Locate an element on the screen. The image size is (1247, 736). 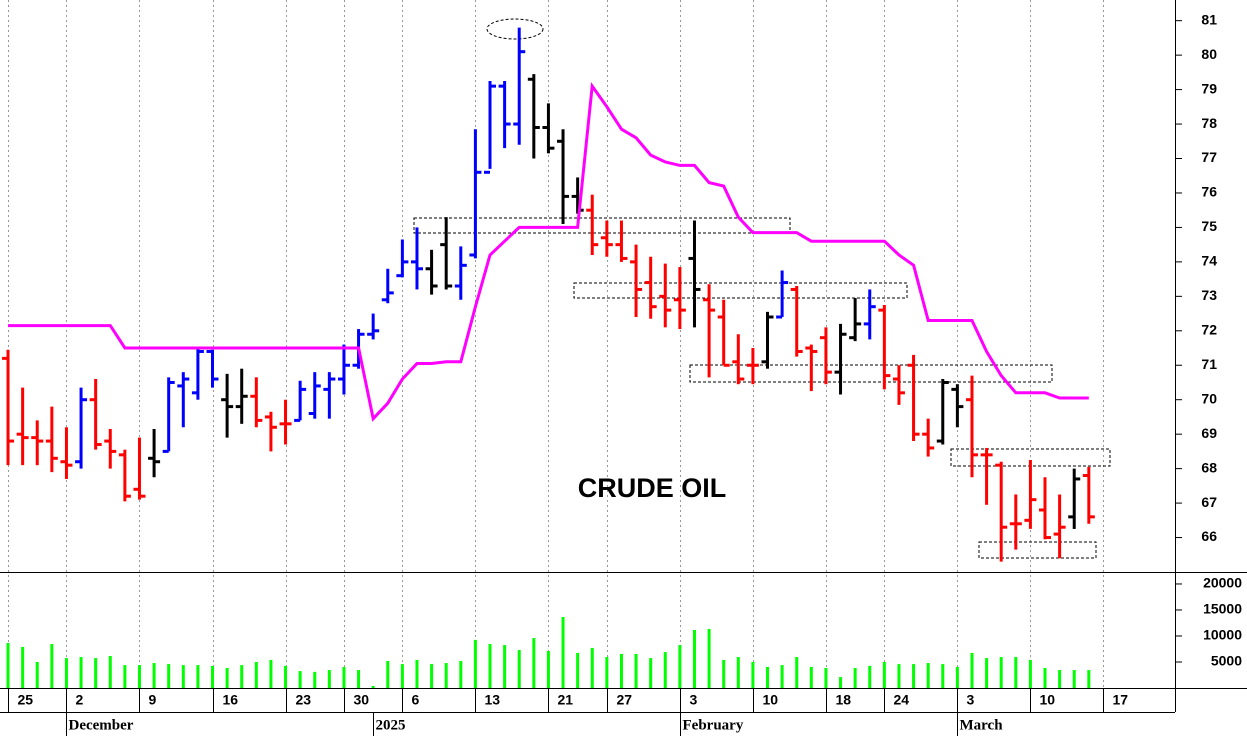
x-tick-label: 30 is located at coordinates (362, 700).